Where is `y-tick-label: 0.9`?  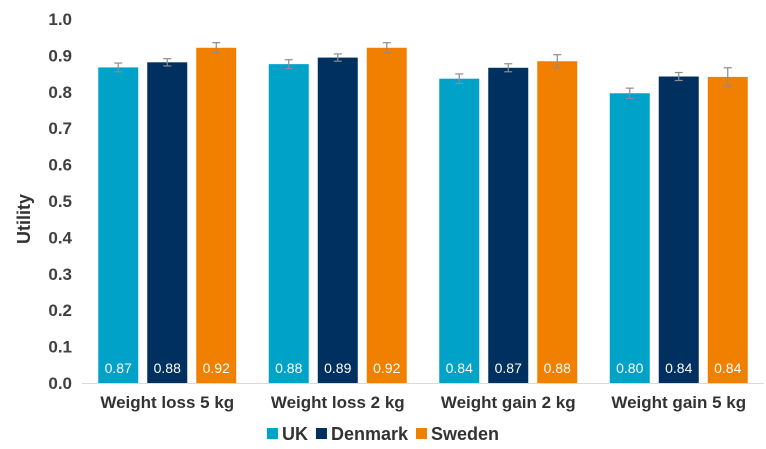
y-tick-label: 0.9 is located at coordinates (60, 55).